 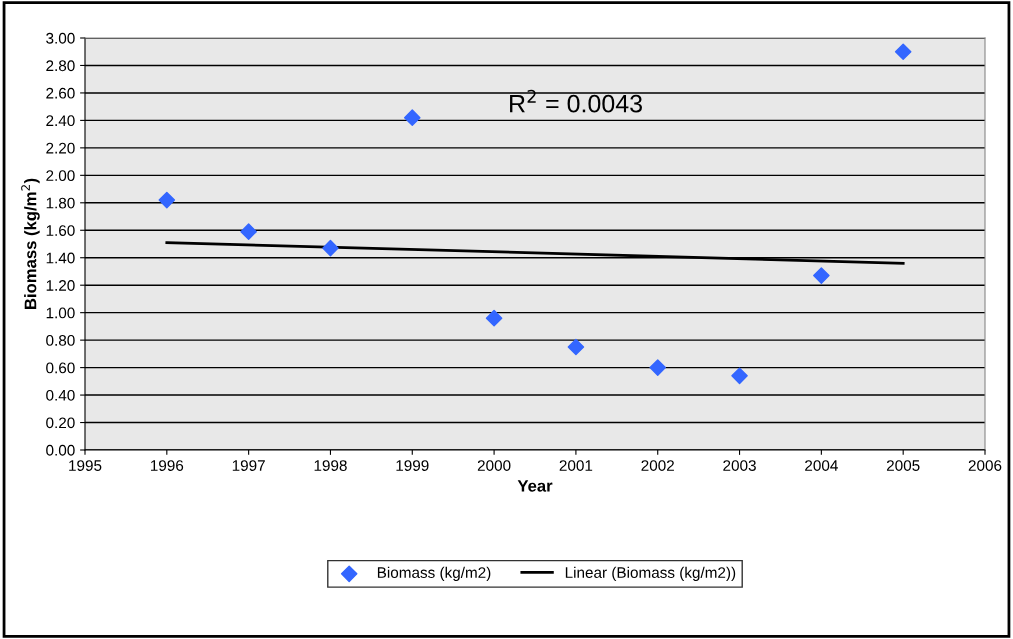 What do you see at coordinates (30, 243) in the screenshot?
I see `y-axis-title: Biomass (kg/m$^{2}$)` at bounding box center [30, 243].